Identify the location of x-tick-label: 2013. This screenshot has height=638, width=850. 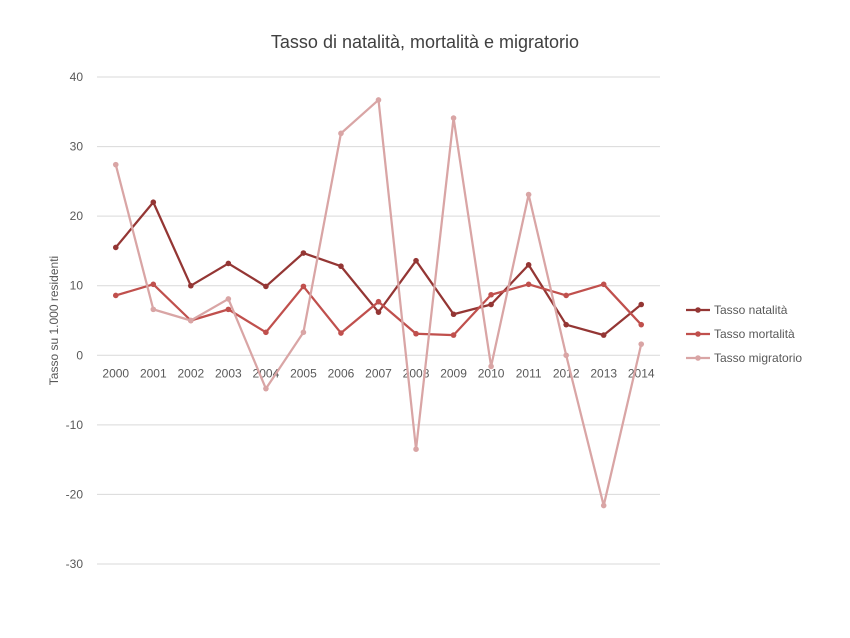
(603, 373).